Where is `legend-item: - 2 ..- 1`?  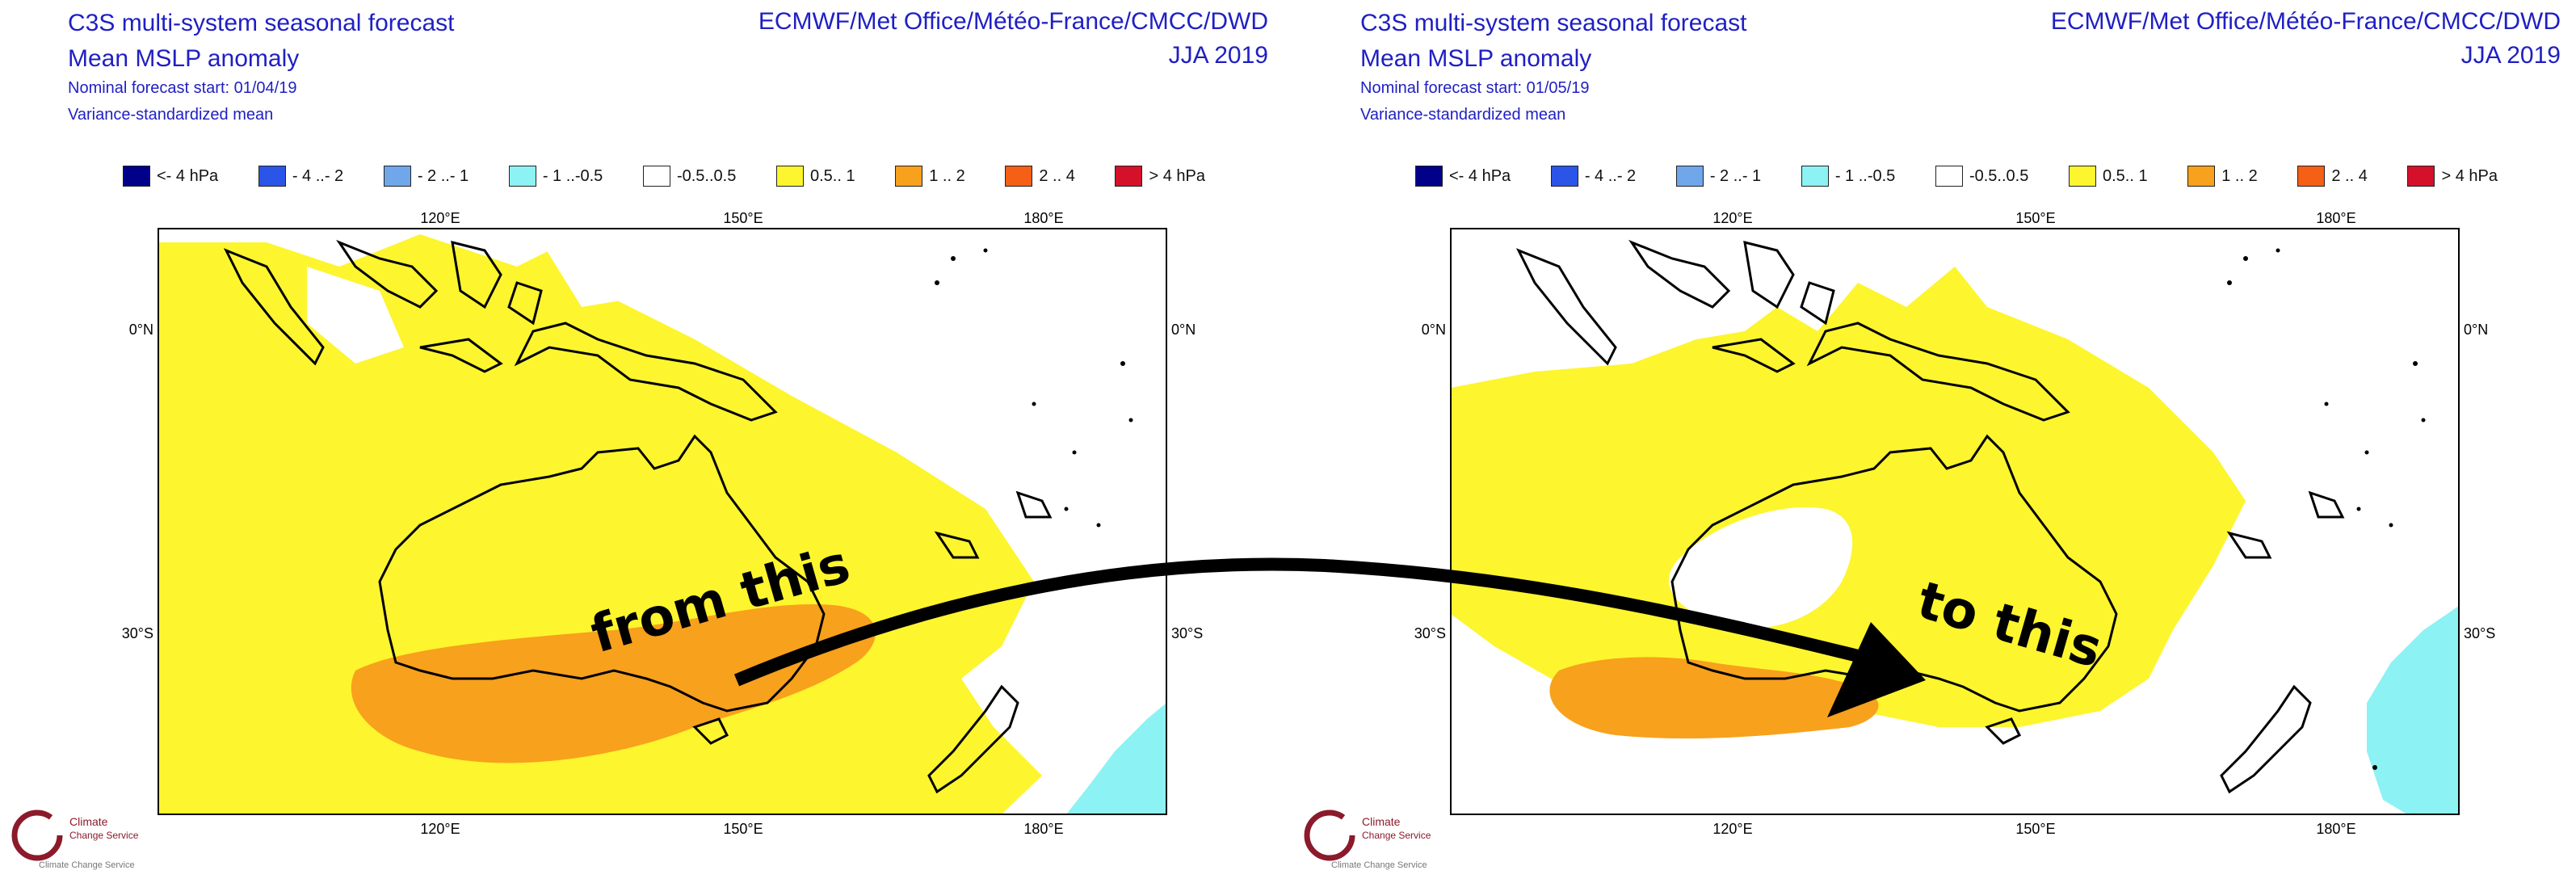
legend-item: - 2 ..- 1 is located at coordinates (1718, 177).